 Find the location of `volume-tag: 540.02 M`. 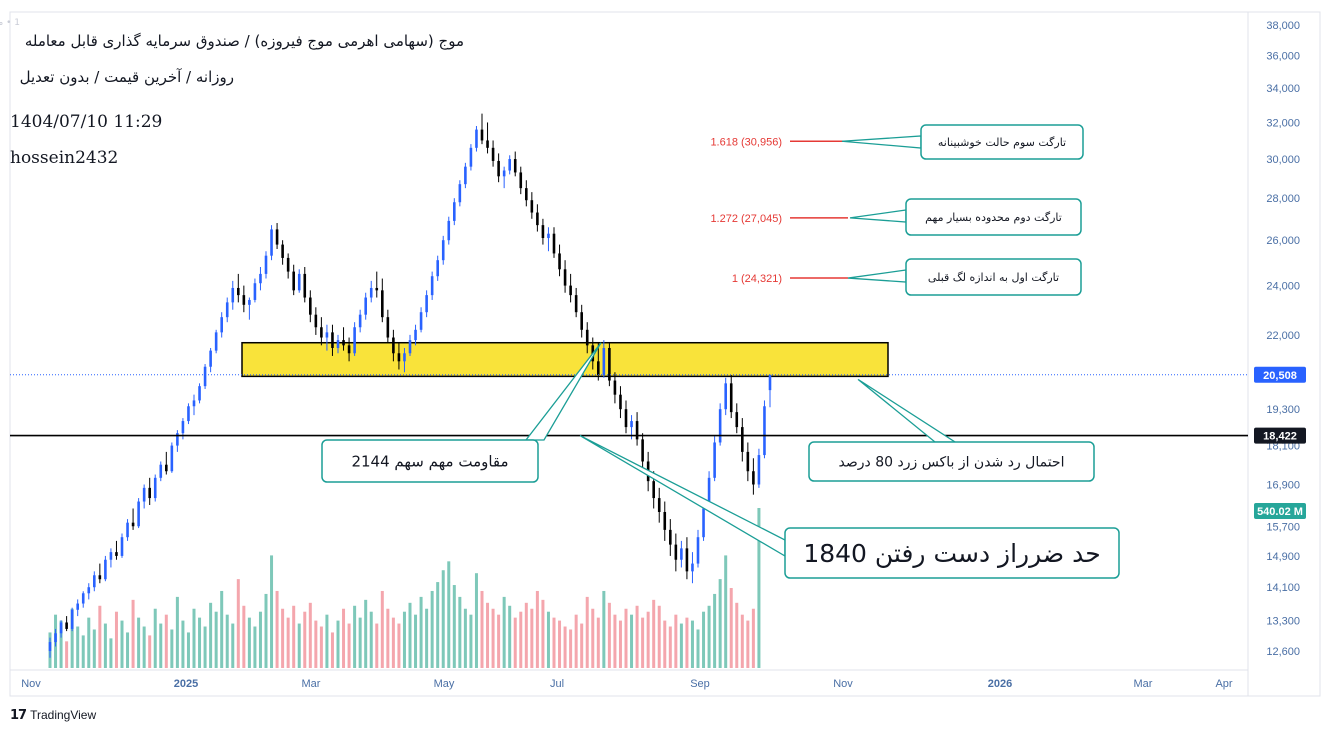

volume-tag: 540.02 M is located at coordinates (1280, 511).